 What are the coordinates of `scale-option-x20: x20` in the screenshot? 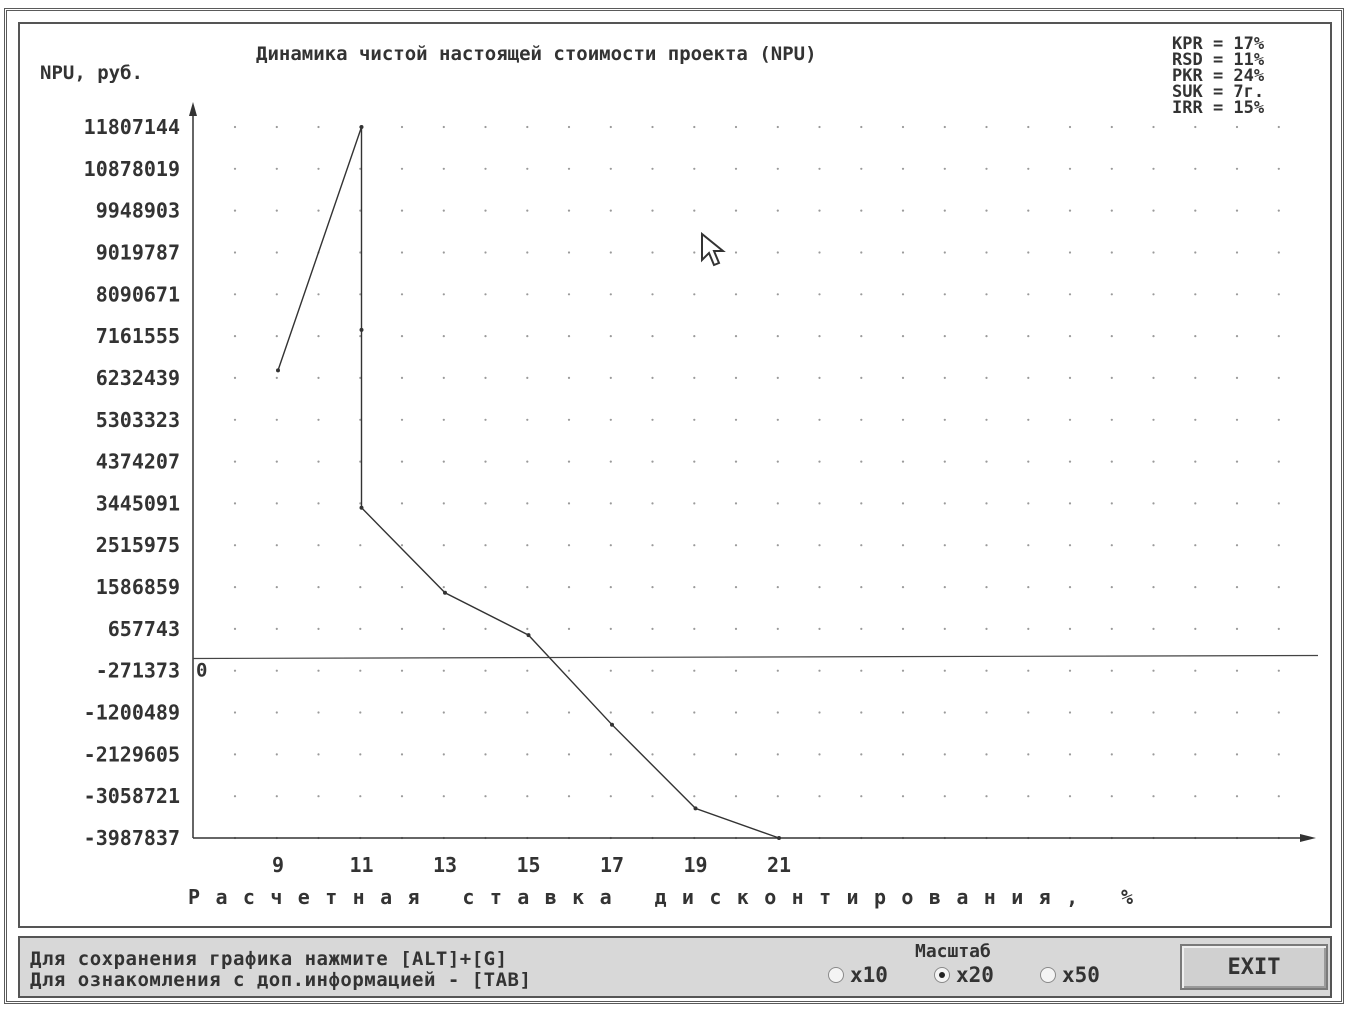 It's located at (964, 975).